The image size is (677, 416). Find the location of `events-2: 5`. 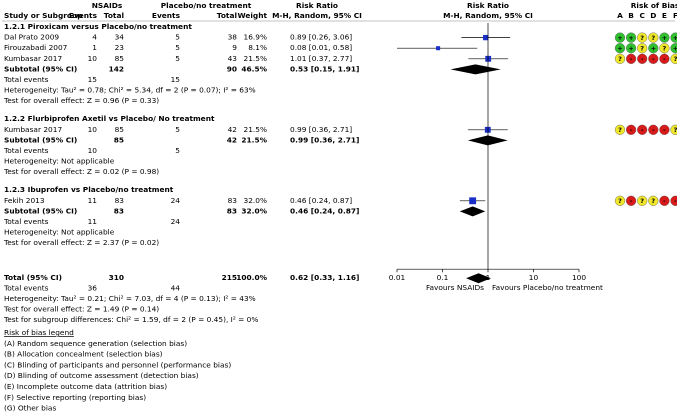

events-2: 5 is located at coordinates (177, 150).